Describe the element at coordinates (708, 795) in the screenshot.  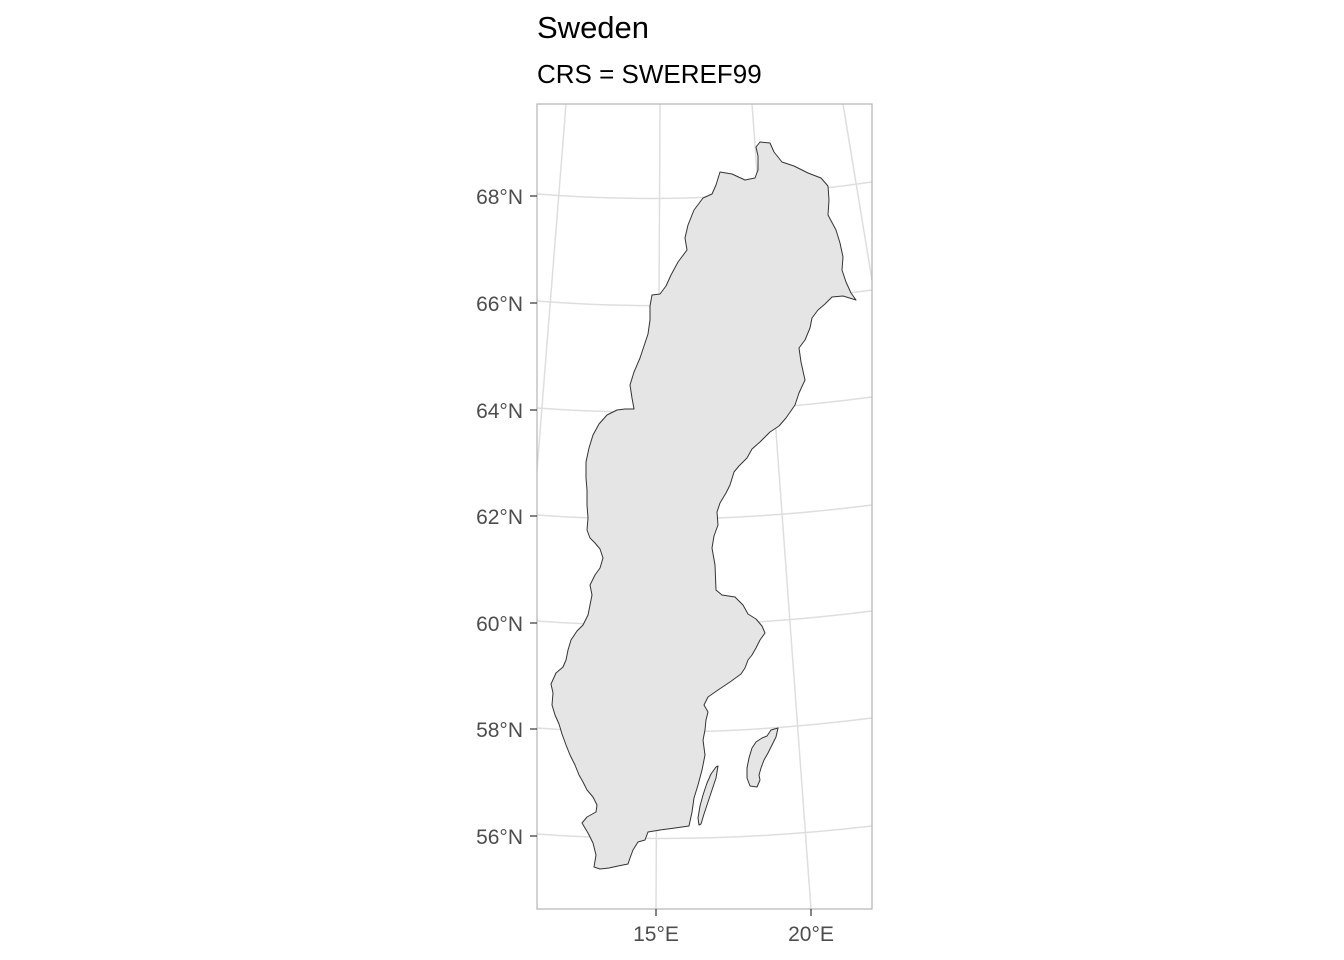
I see `oland` at that location.